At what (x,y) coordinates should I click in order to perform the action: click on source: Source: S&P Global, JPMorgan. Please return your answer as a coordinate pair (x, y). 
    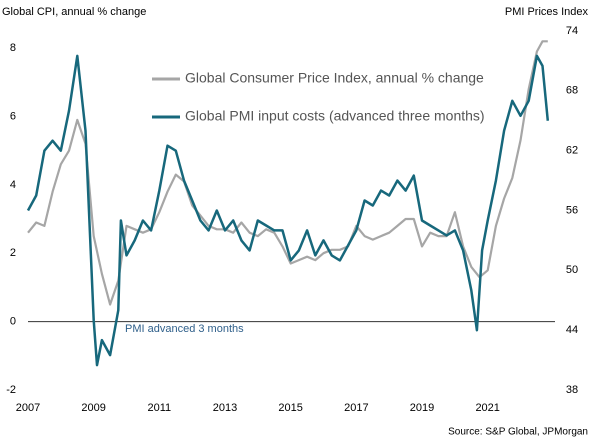
    Looking at the image, I should click on (518, 432).